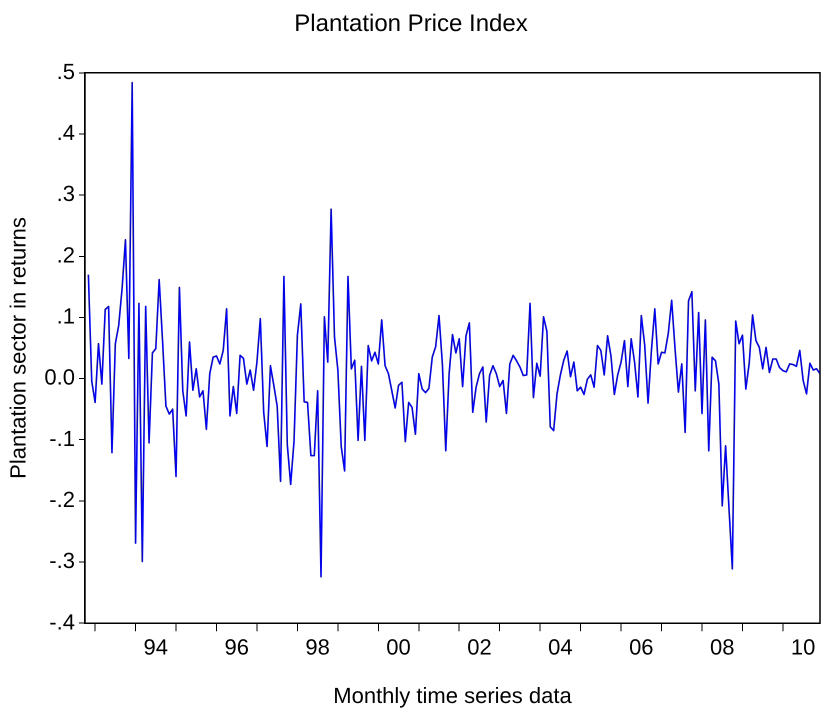 The height and width of the screenshot is (720, 822). Describe the element at coordinates (65, 255) in the screenshot. I see `y-tick-label: .2` at that location.